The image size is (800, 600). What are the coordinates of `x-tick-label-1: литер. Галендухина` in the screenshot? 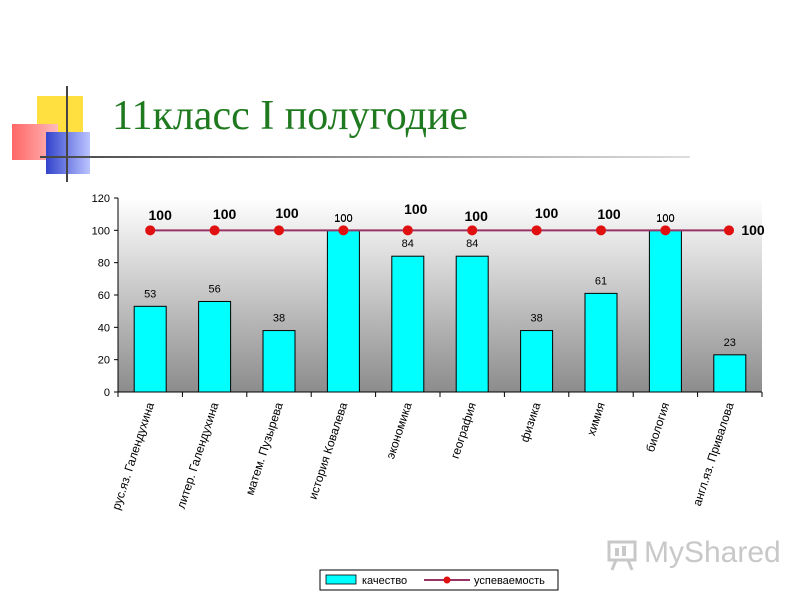 It's located at (198, 455).